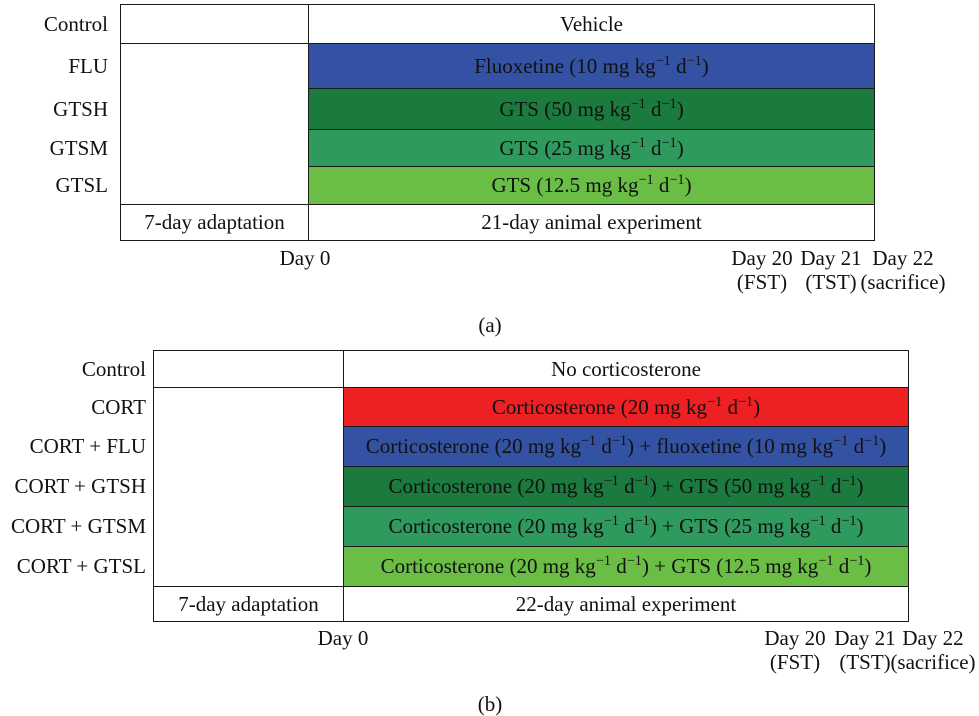 This screenshot has height=716, width=979. I want to click on panel-caption: (a), so click(490, 325).